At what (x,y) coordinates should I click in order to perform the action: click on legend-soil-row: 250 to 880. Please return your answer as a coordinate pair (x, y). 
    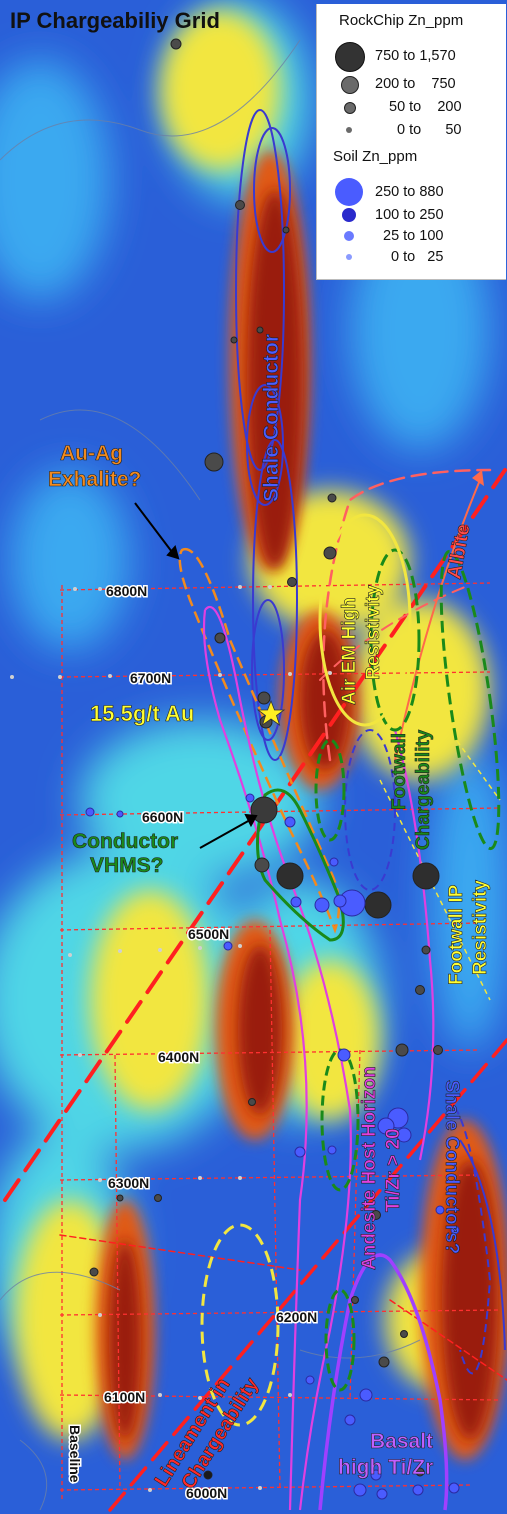
    Looking at the image, I should click on (412, 192).